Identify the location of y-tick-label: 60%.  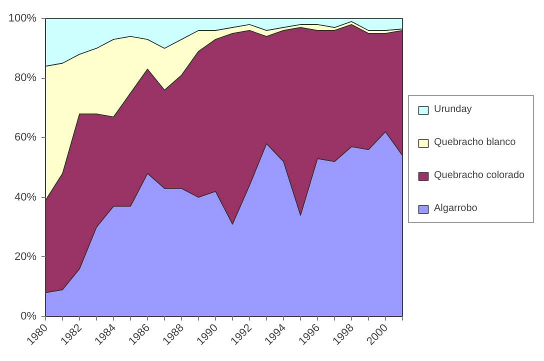
(25, 138).